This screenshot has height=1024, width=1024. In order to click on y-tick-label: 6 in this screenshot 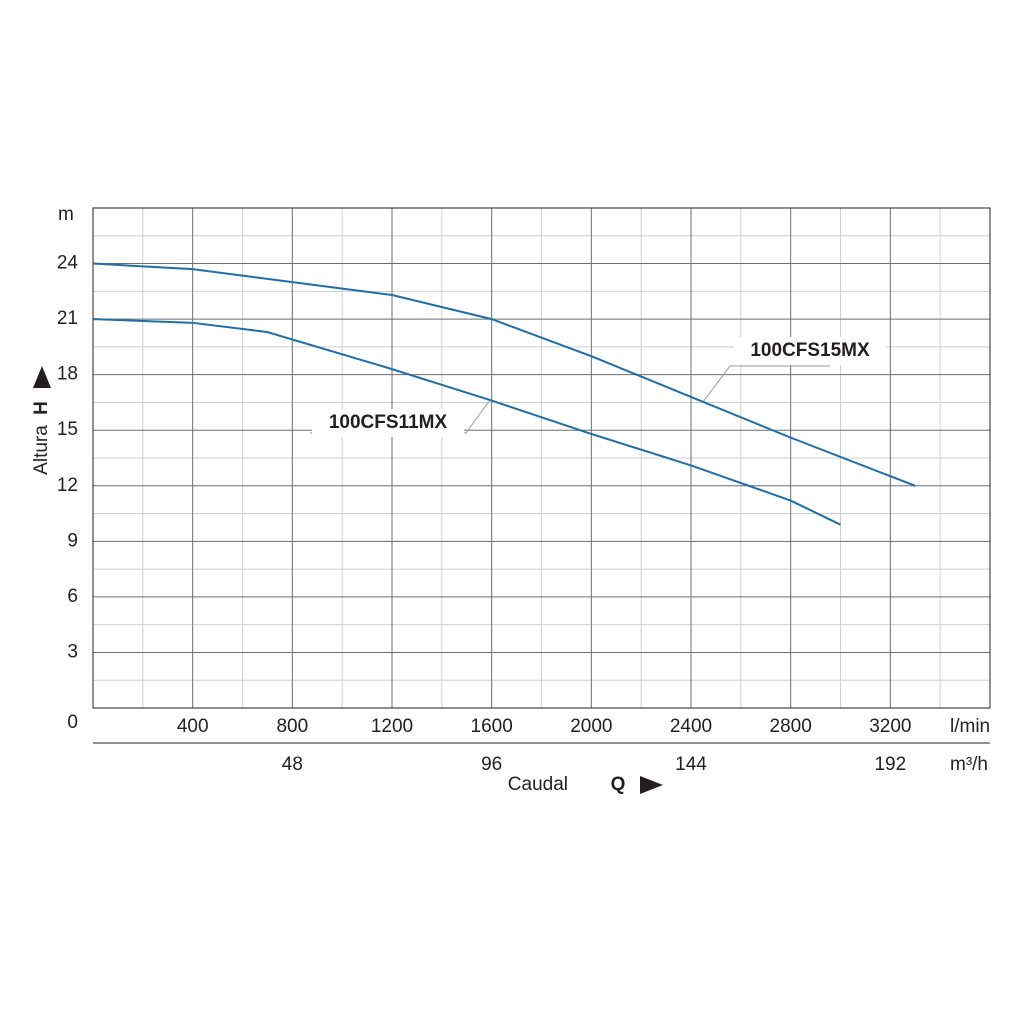, I will do `click(72, 596)`.